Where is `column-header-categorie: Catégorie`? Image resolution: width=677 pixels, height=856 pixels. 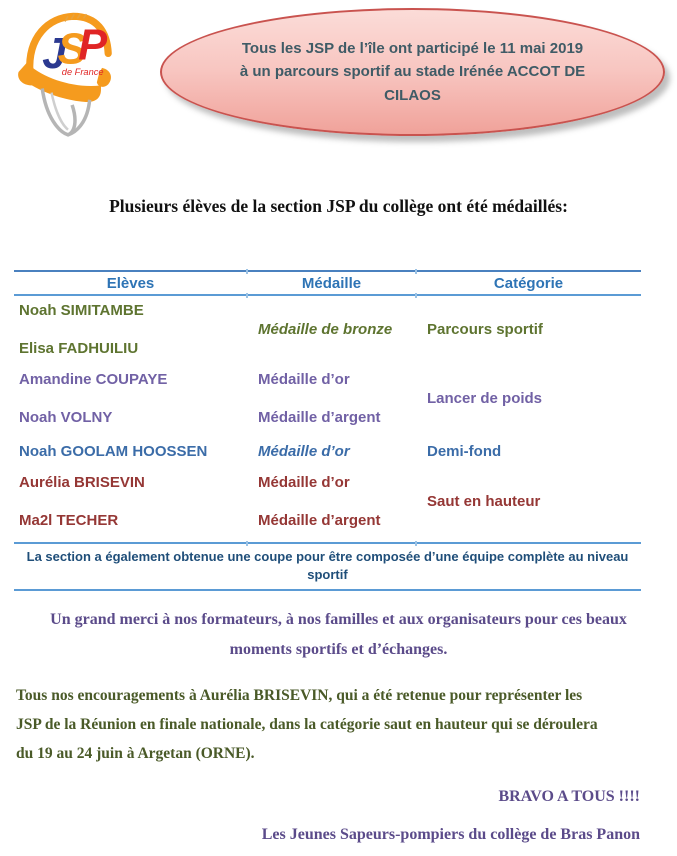
column-header-categorie: Catégorie is located at coordinates (528, 283).